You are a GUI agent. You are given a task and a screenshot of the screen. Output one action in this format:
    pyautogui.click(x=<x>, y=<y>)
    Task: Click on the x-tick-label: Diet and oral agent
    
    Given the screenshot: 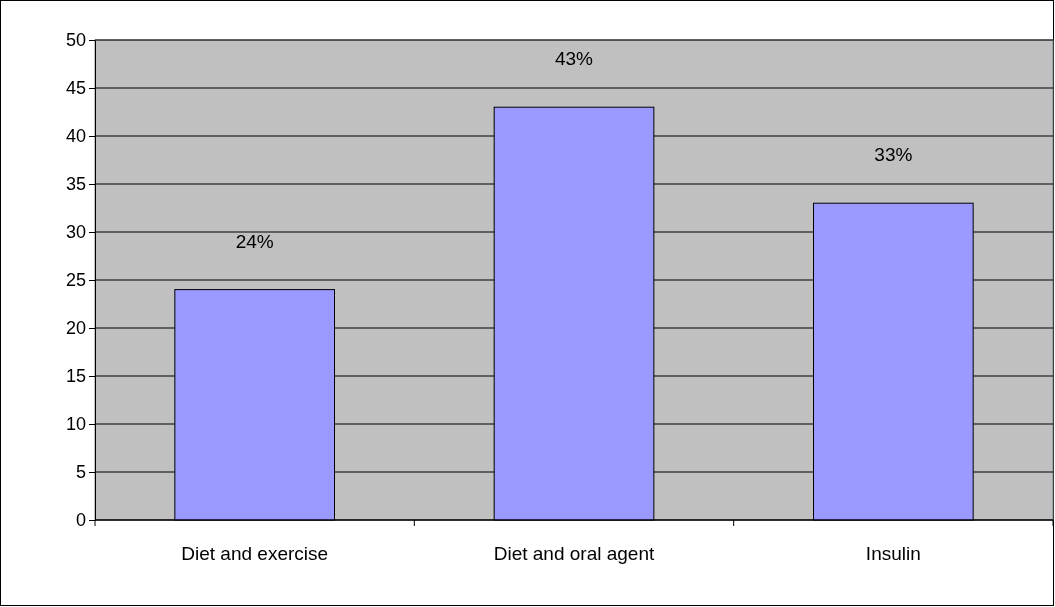 What is the action you would take?
    pyautogui.click(x=574, y=553)
    